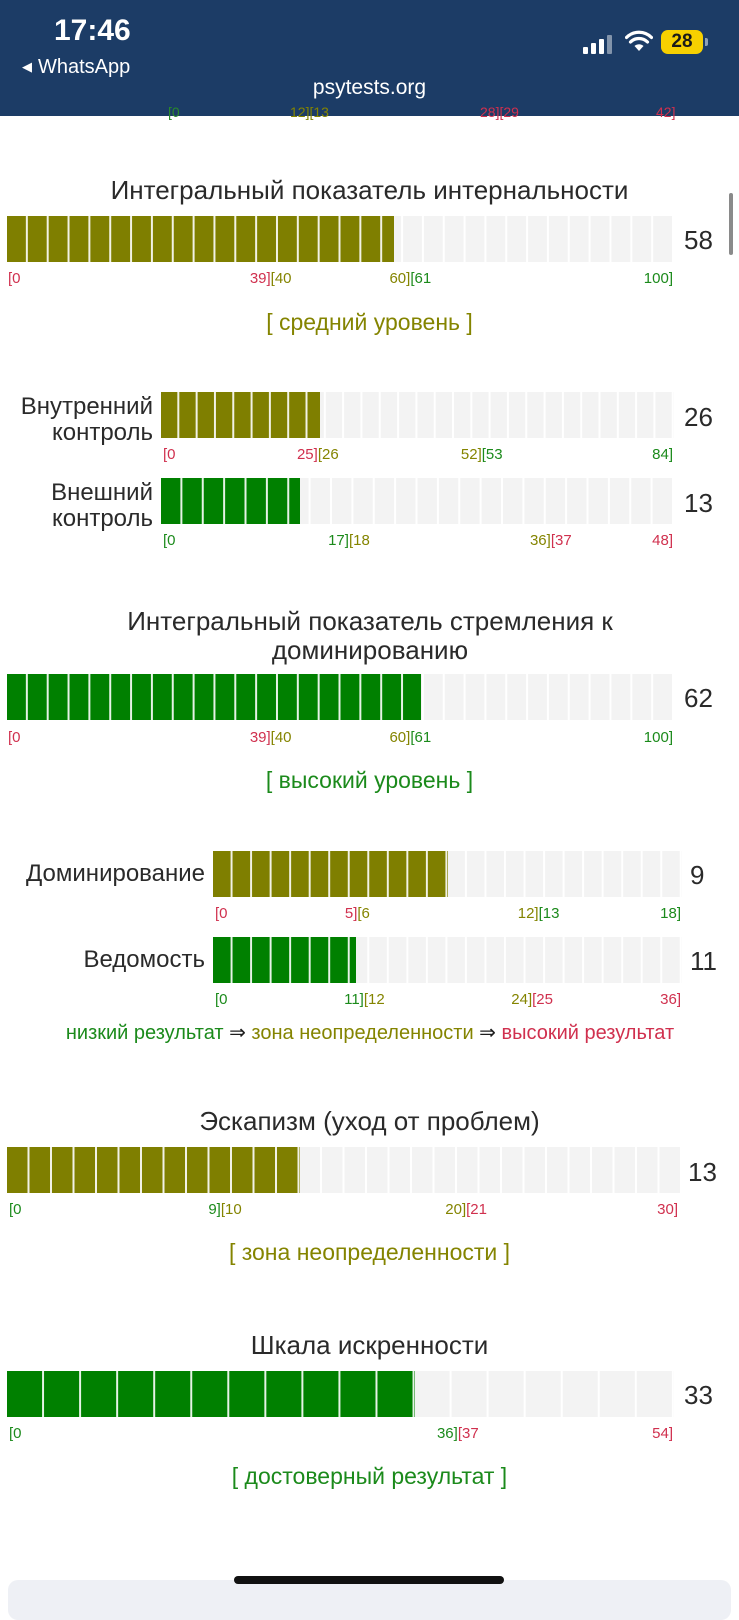  What do you see at coordinates (499, 112) in the screenshot?
I see `tick-label: 28][29` at bounding box center [499, 112].